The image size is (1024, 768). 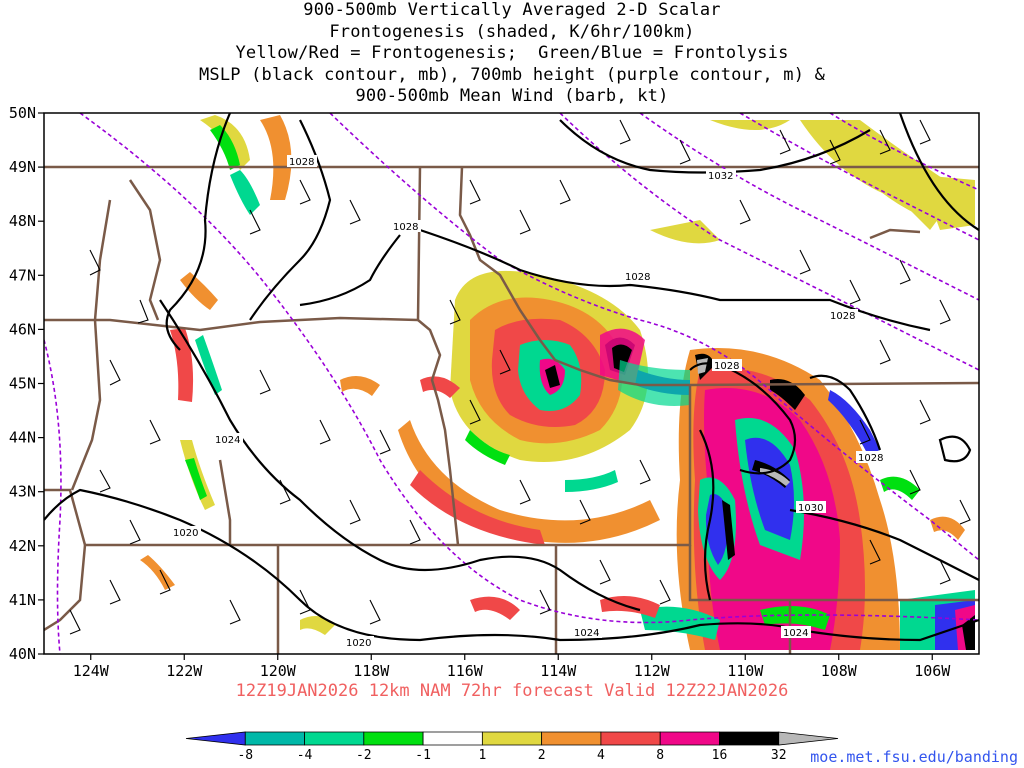 What do you see at coordinates (482, 755) in the screenshot?
I see `colorbar-label: 1` at bounding box center [482, 755].